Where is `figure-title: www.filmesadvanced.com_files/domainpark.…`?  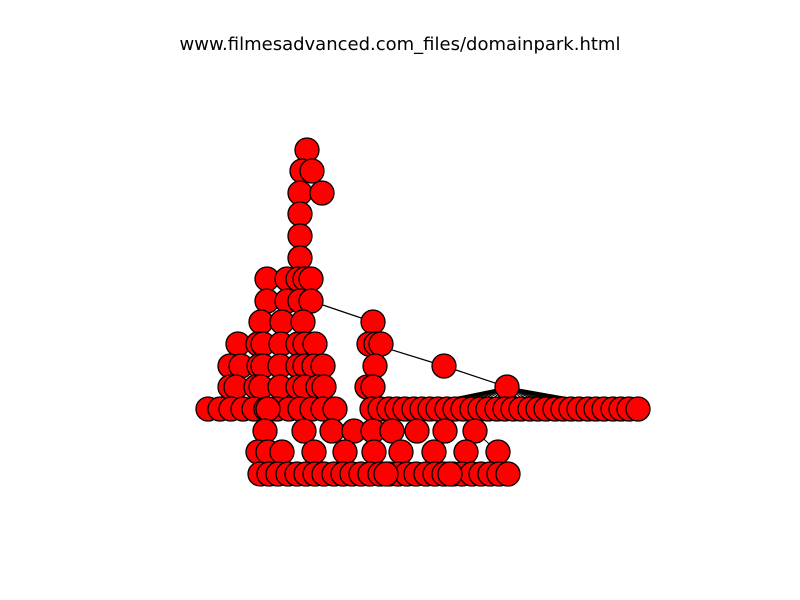
figure-title: www.filmesadvanced.com_files/domainpark.… is located at coordinates (400, 44).